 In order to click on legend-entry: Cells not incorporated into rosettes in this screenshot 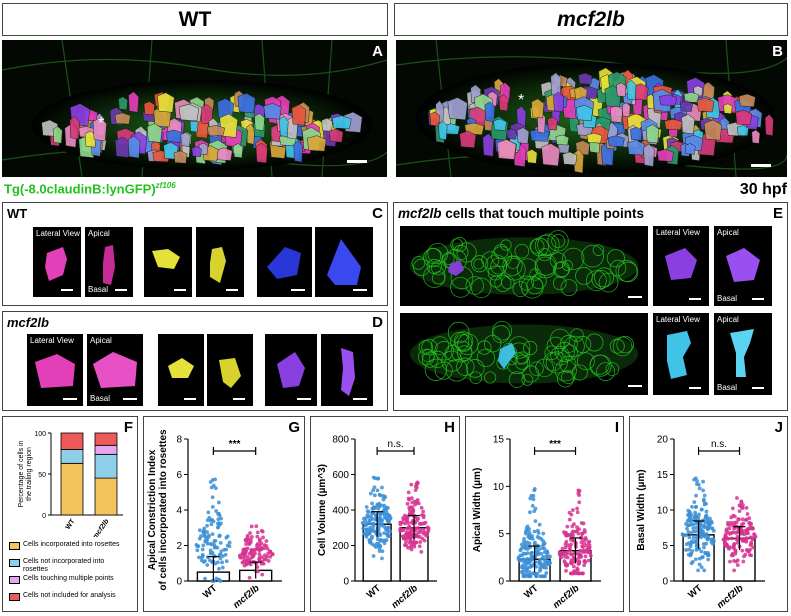, I will do `click(64, 565)`.